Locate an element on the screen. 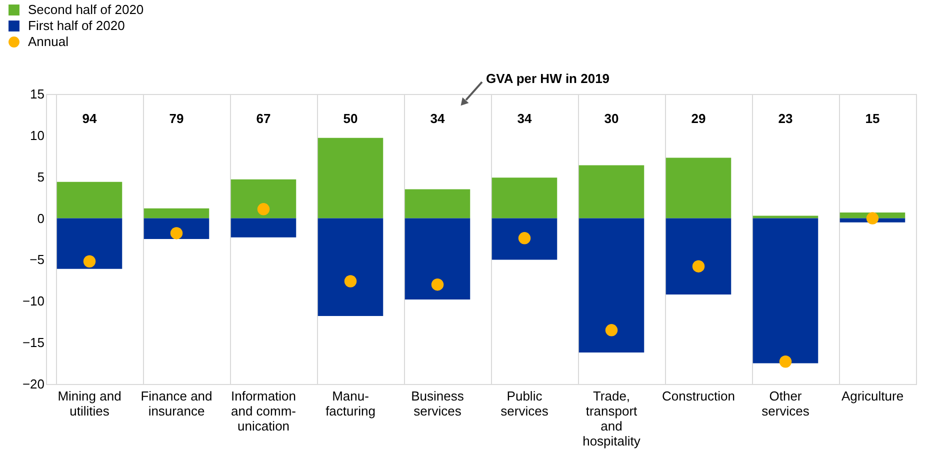  y-tick-label: −5 is located at coordinates (37, 260).